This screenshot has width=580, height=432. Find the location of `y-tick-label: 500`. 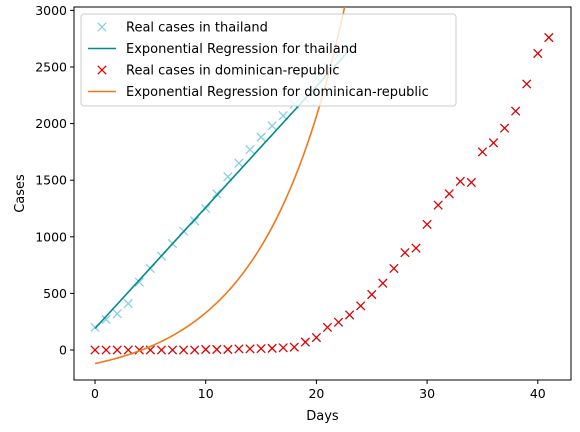

y-tick-label: 500 is located at coordinates (55, 293).